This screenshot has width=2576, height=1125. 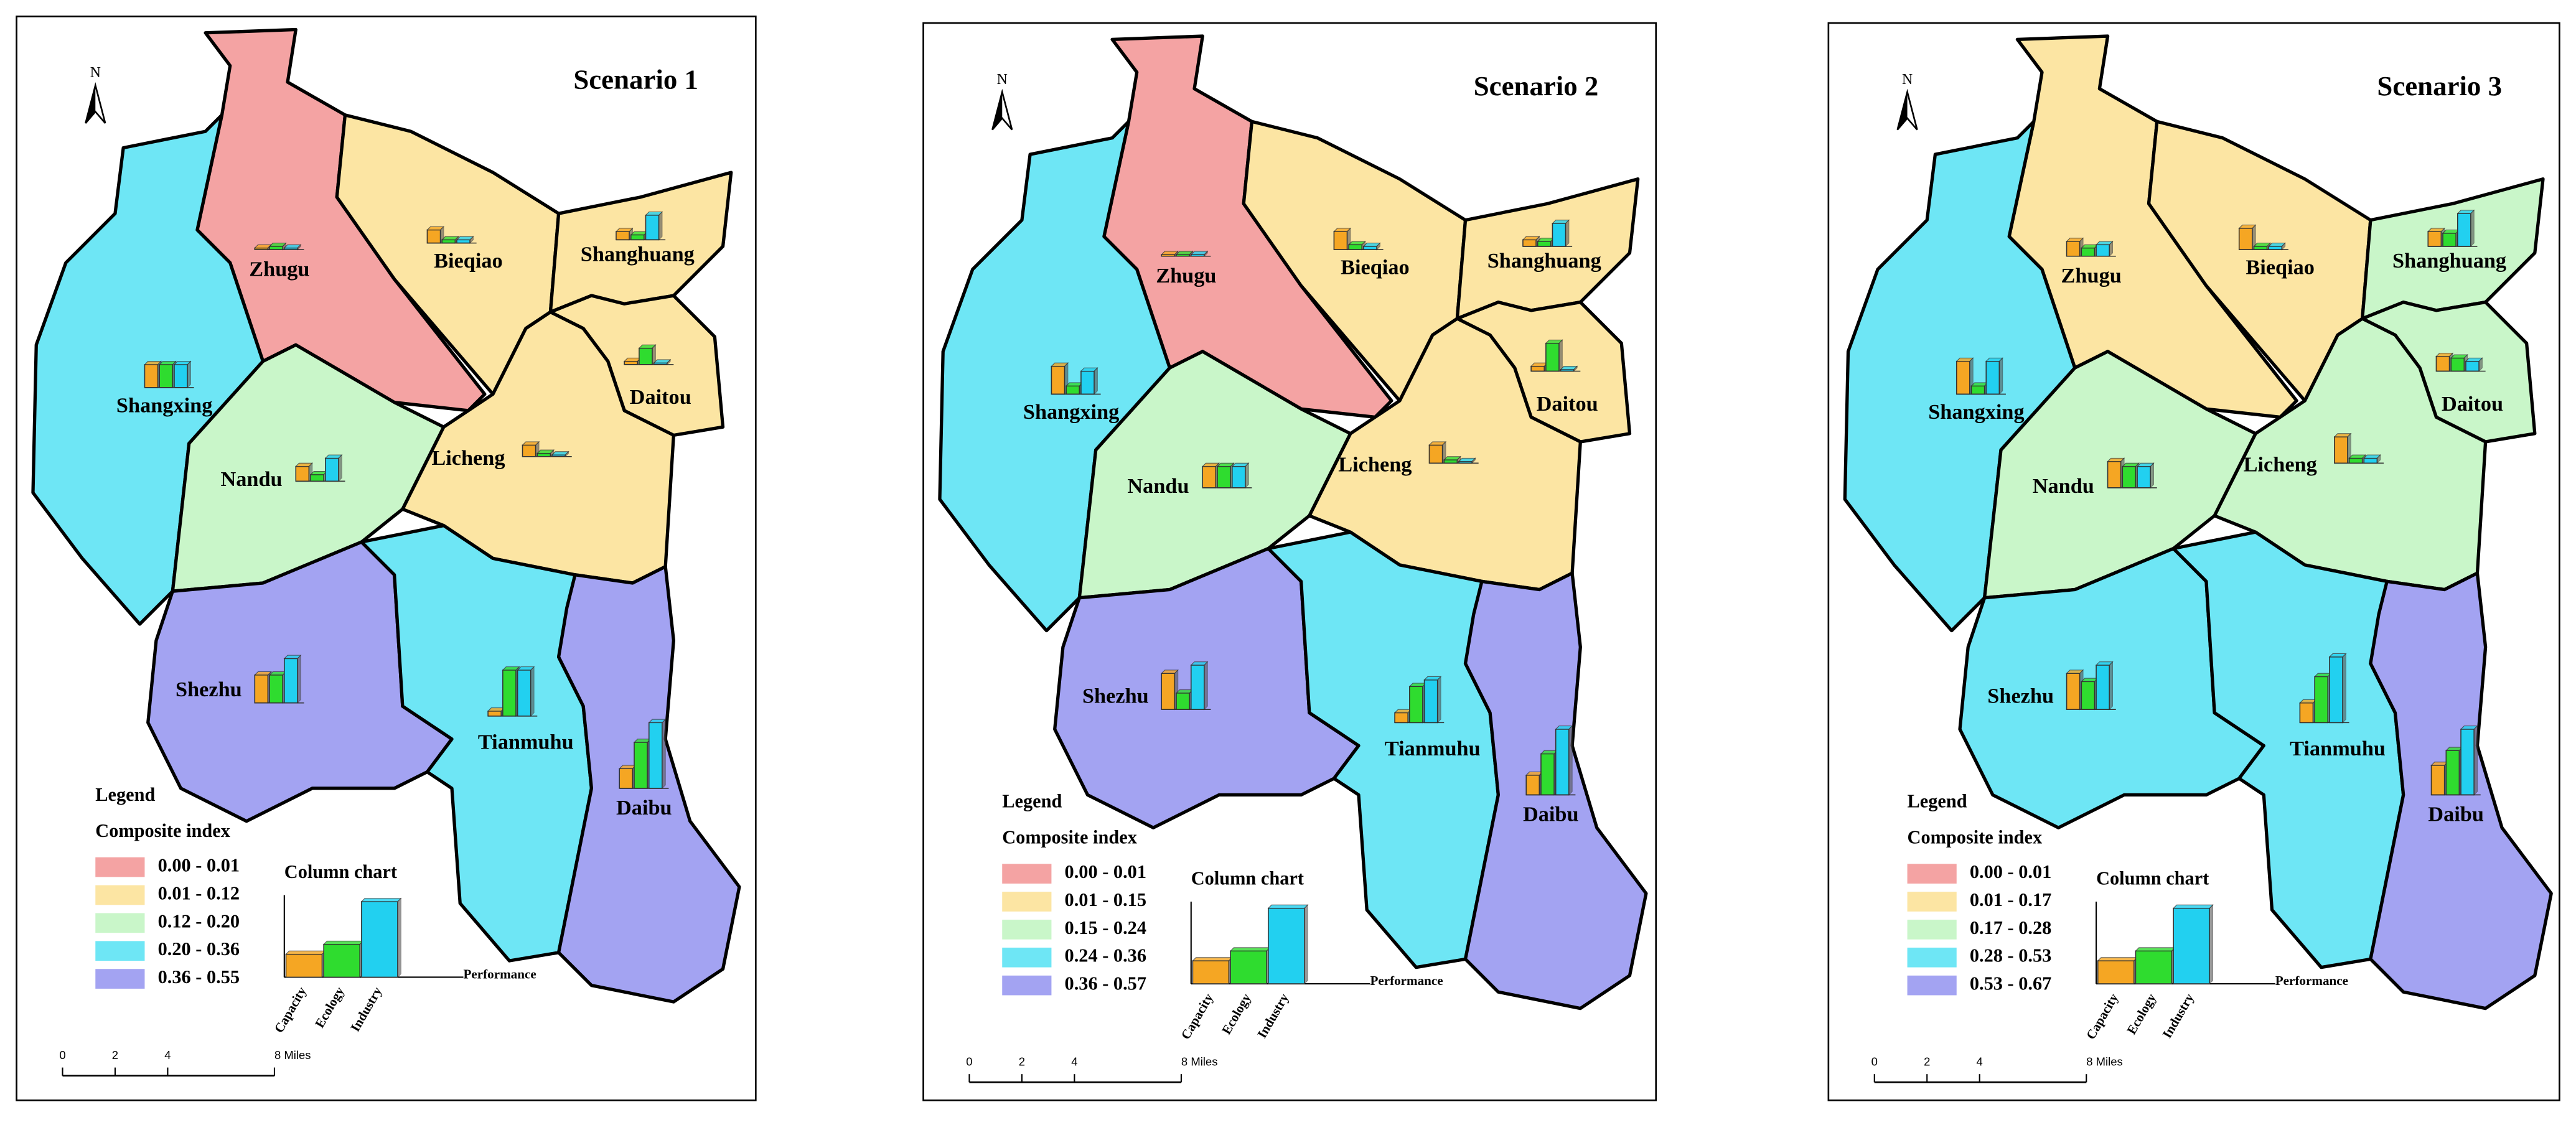 What do you see at coordinates (1902, 111) in the screenshot?
I see `north-arrow-half` at bounding box center [1902, 111].